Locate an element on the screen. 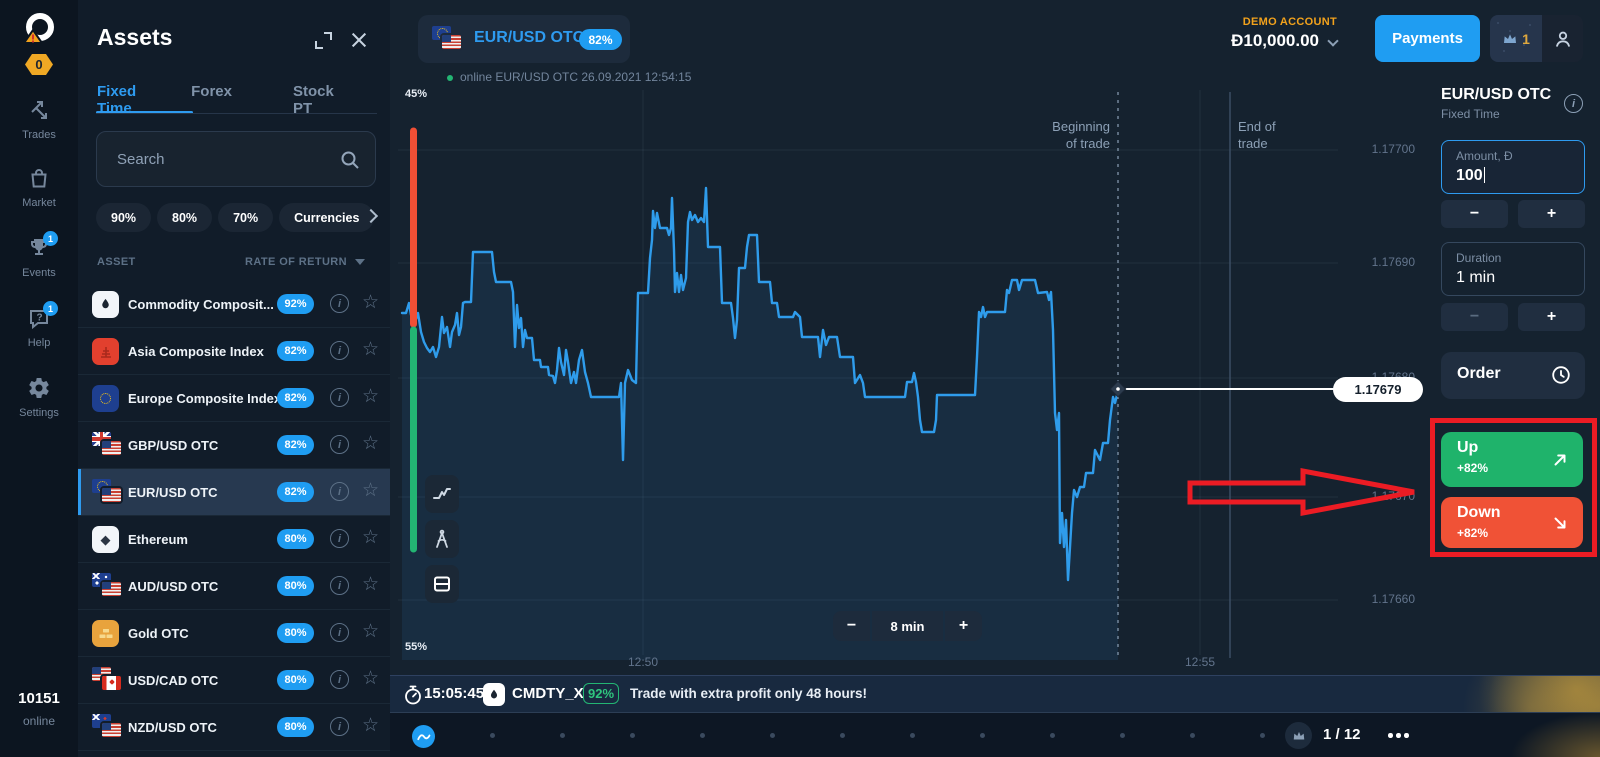  close-panel-icon is located at coordinates (359, 40).